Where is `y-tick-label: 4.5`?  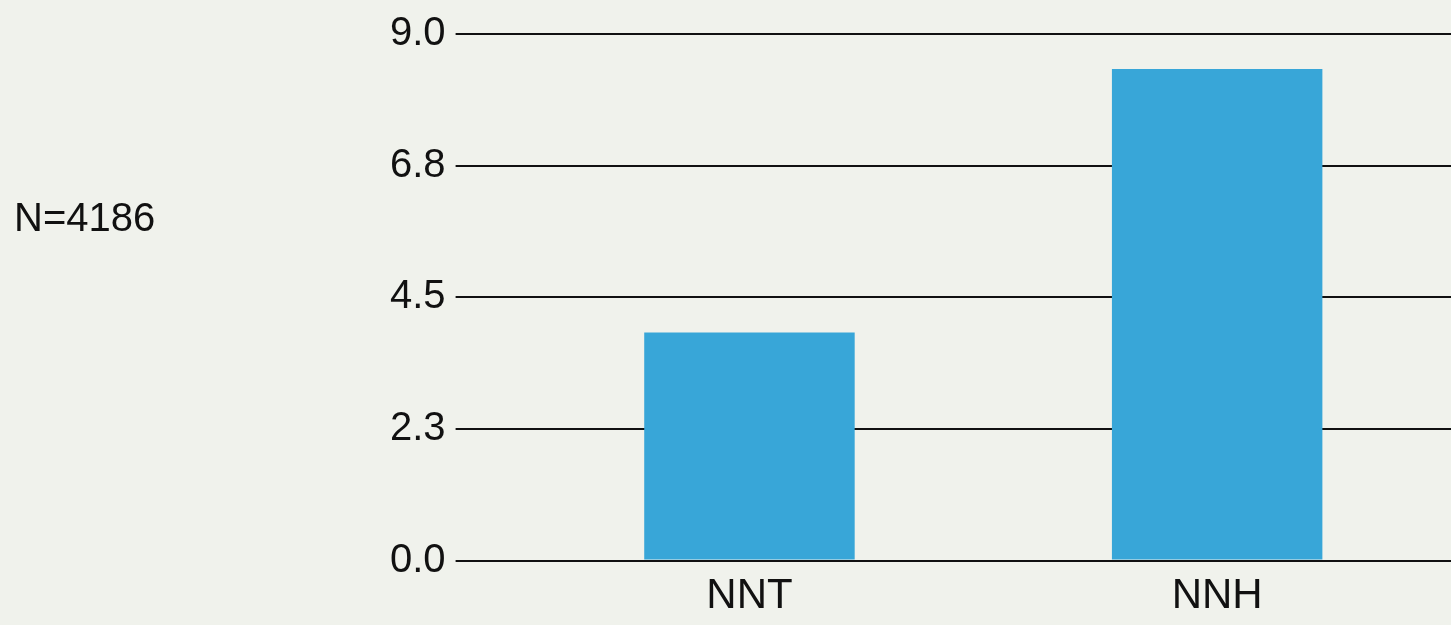 y-tick-label: 4.5 is located at coordinates (418, 294).